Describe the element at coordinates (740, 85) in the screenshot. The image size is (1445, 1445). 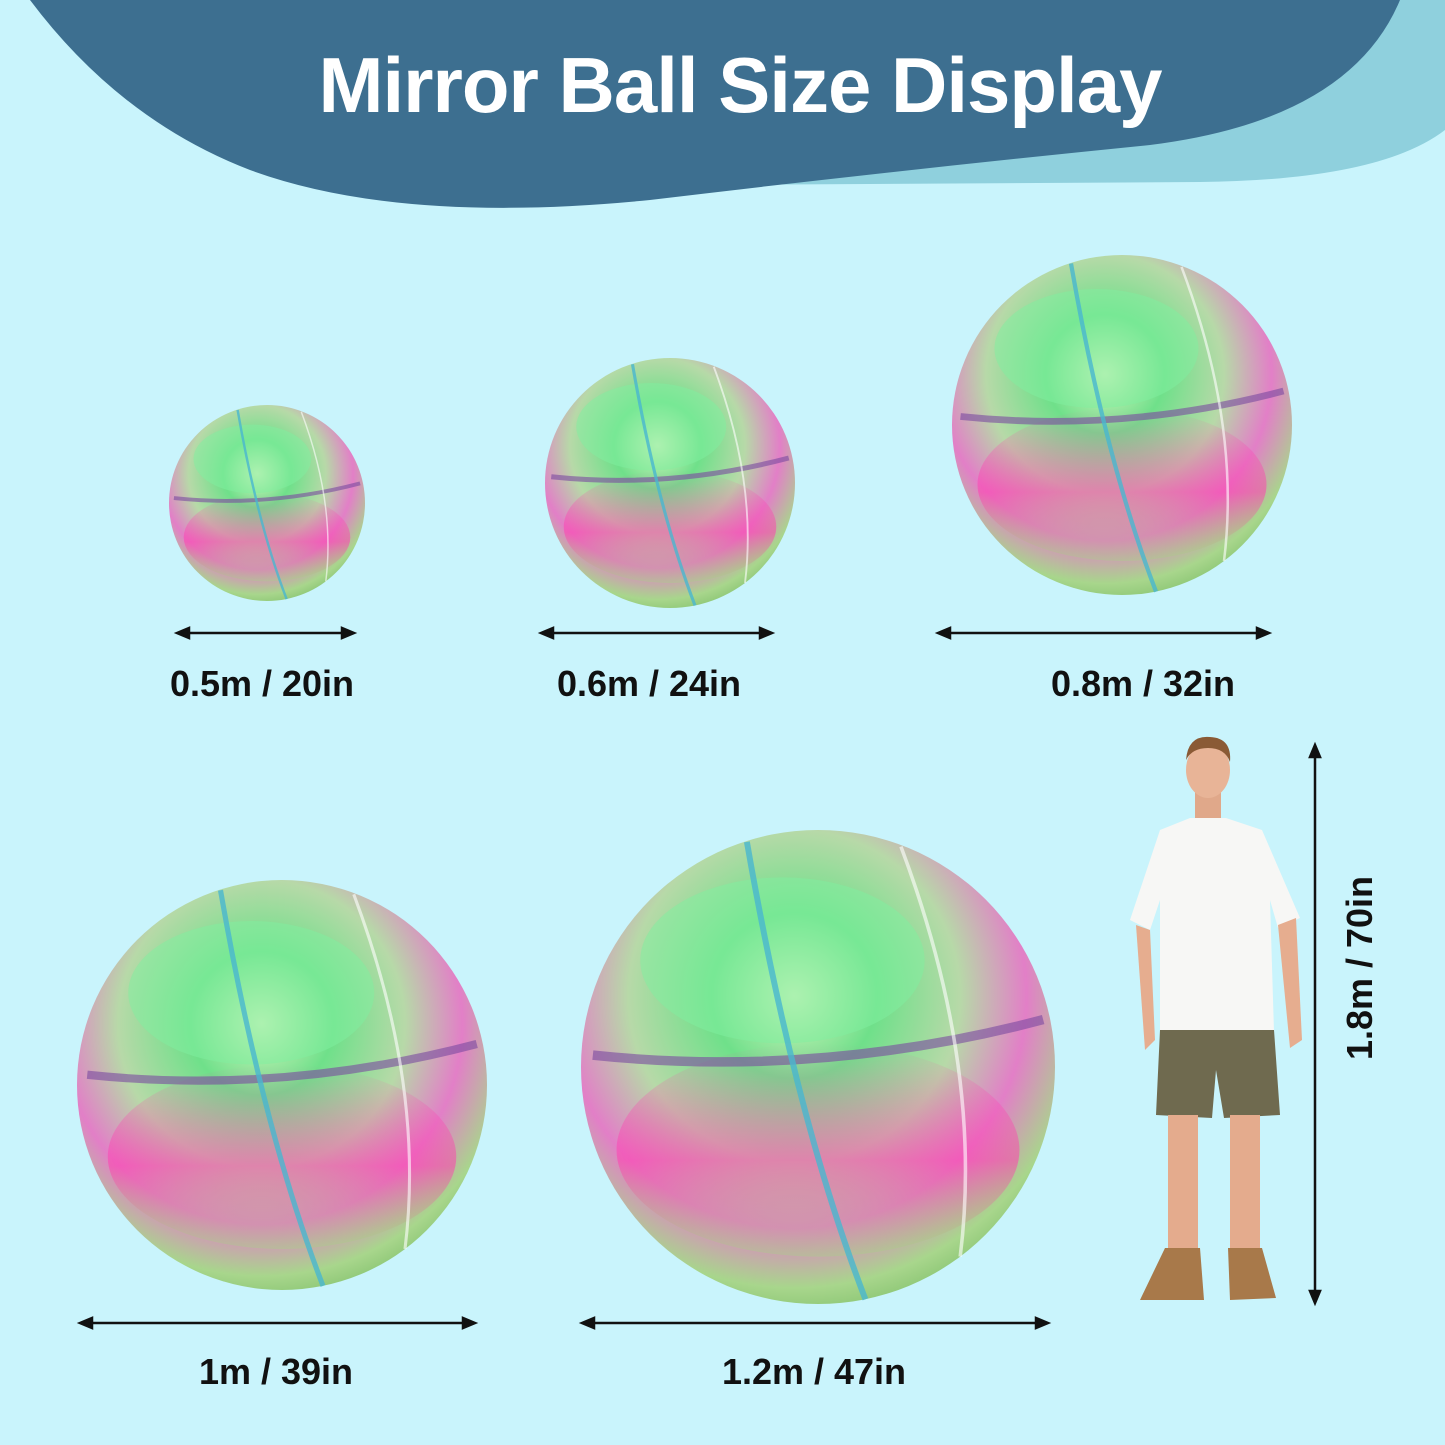
I see `page-title: Mirror Ball Size Display` at that location.